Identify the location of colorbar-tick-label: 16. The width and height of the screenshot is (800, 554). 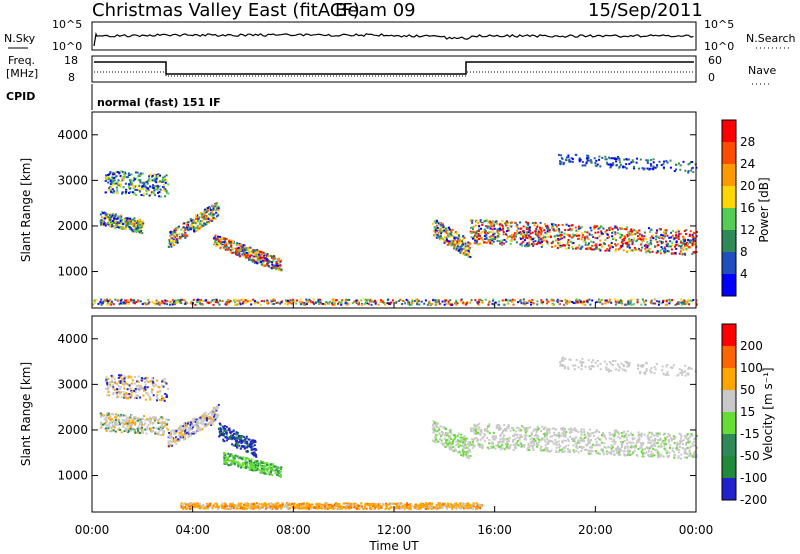
(747, 208).